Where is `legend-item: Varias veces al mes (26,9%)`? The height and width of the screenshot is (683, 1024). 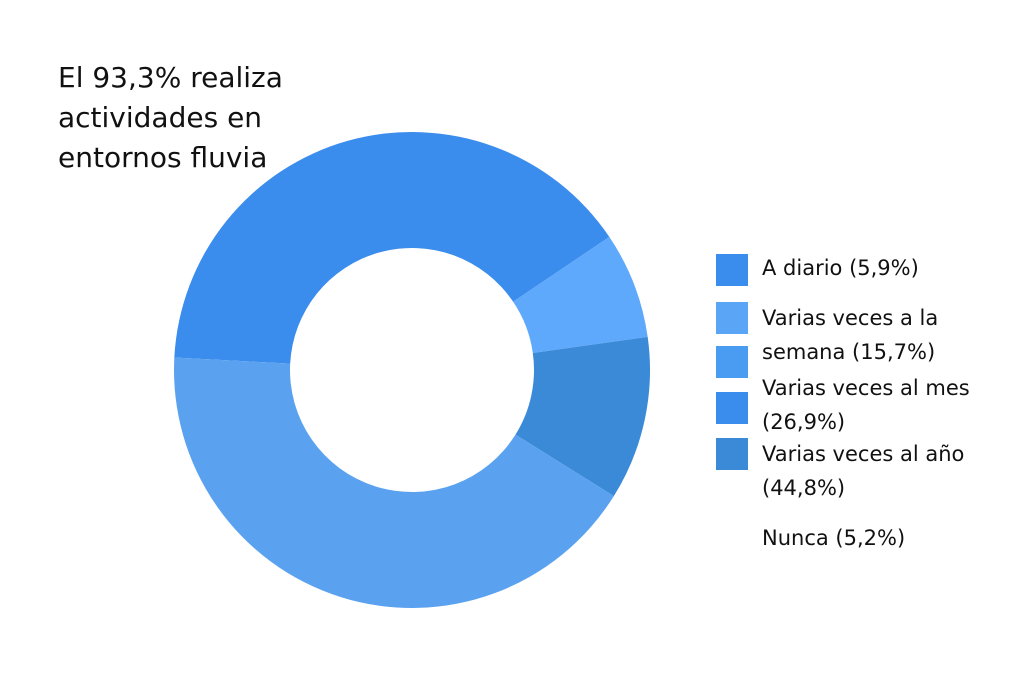 legend-item: Varias veces al mes (26,9%) is located at coordinates (866, 407).